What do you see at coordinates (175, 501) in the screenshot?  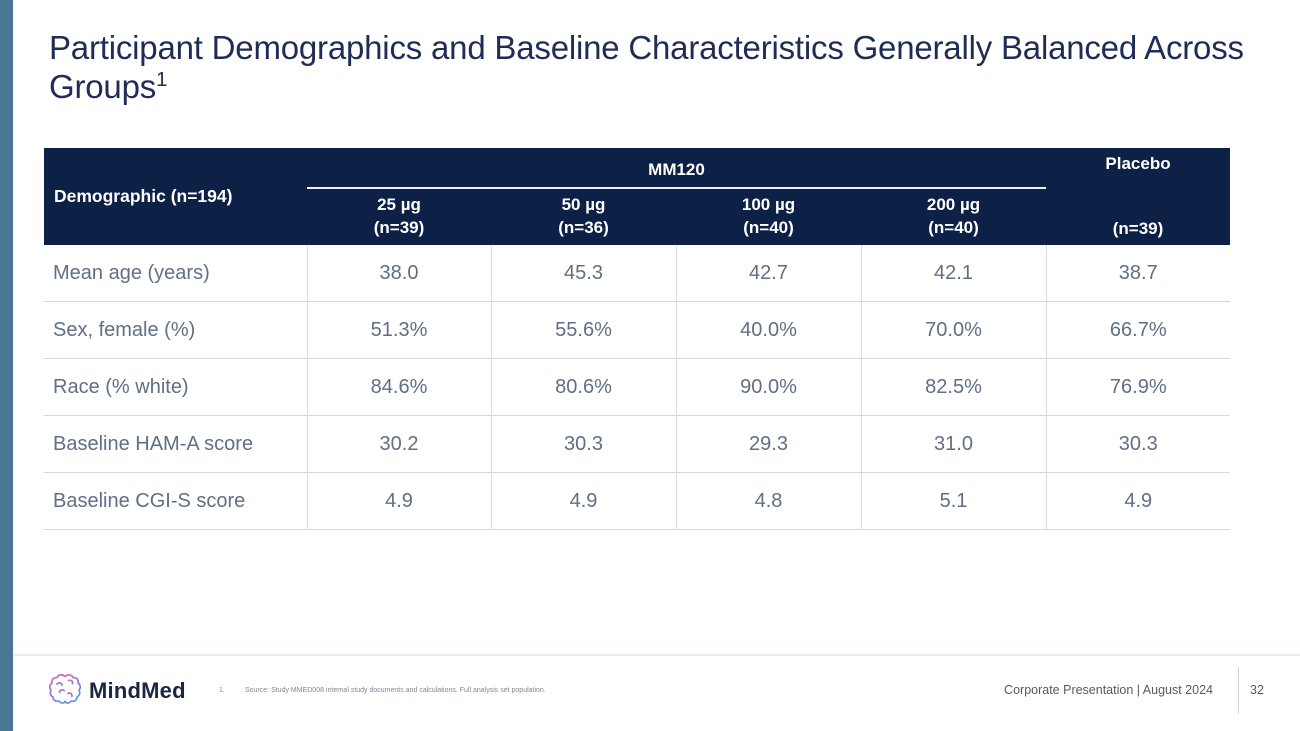 I see `row-label: Baseline CGI-S score` at bounding box center [175, 501].